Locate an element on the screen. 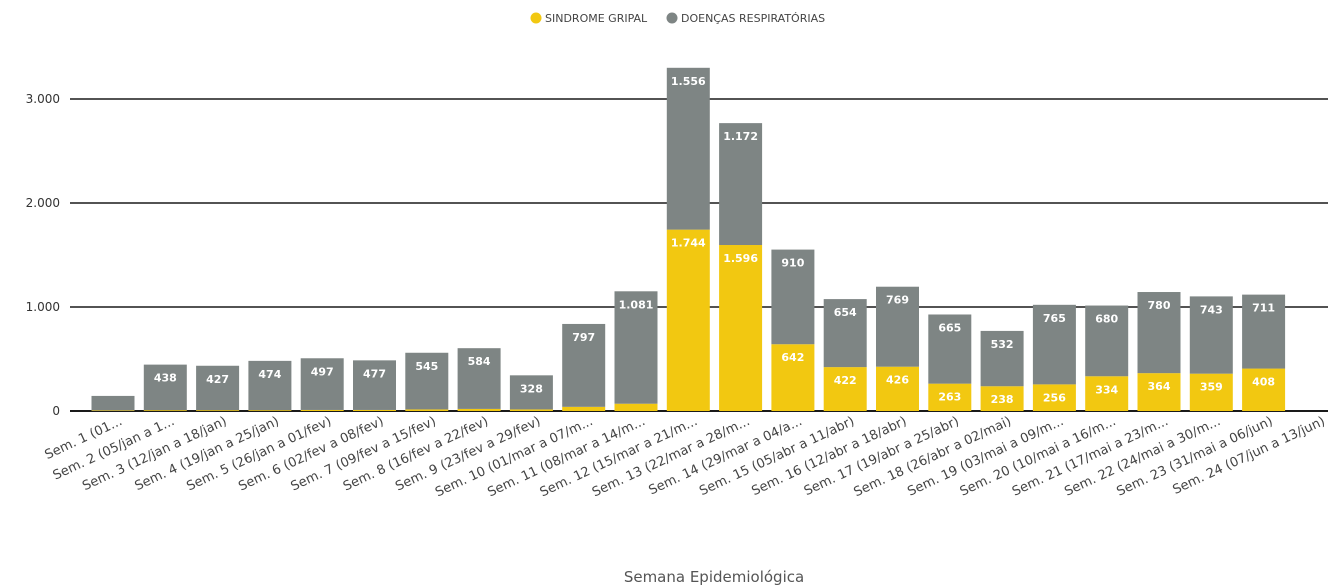 The height and width of the screenshot is (588, 1328). data-label-sindrome-gripal: 426 is located at coordinates (897, 380).